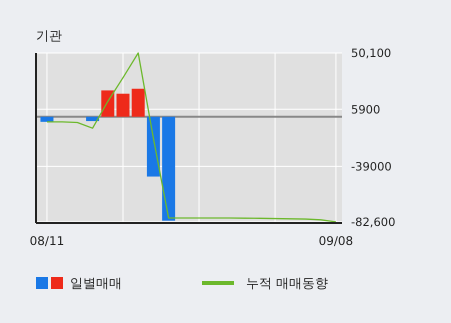 The image size is (451, 323). I want to click on legend-label: 일별매매, so click(96, 284).